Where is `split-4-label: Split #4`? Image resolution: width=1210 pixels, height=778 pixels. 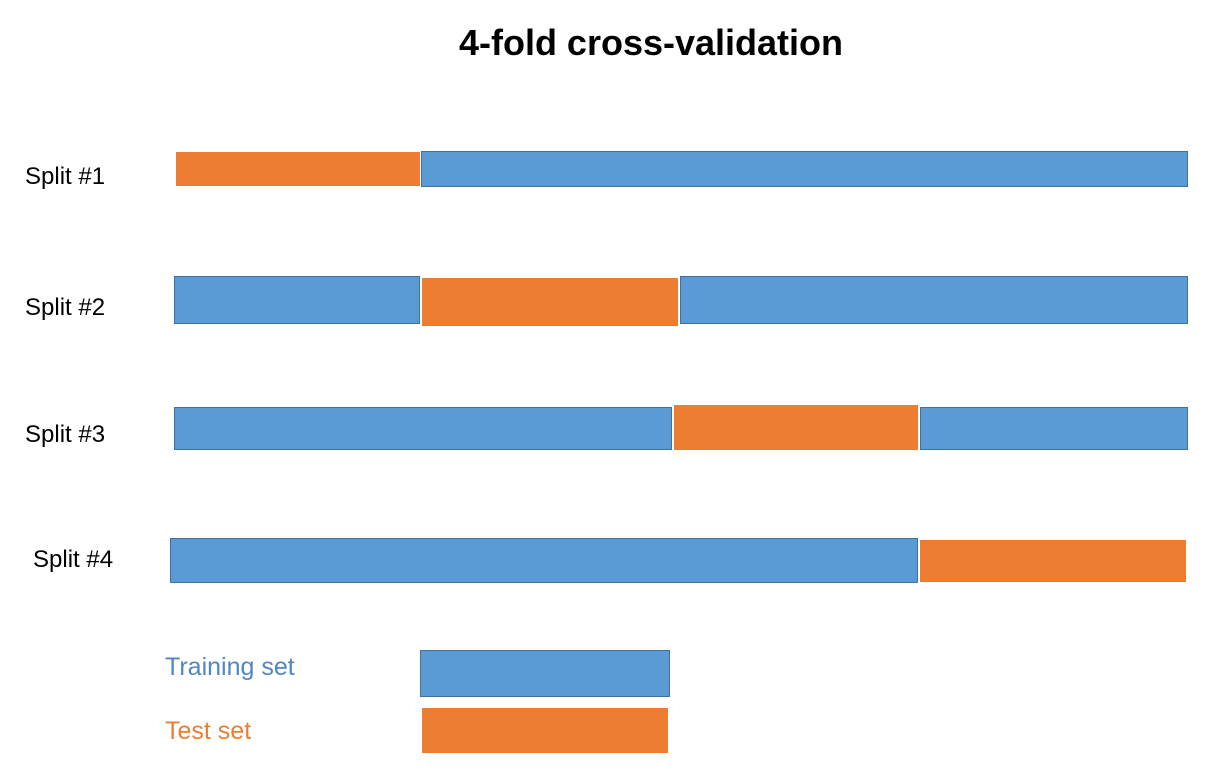
split-4-label: Split #4 is located at coordinates (73, 559).